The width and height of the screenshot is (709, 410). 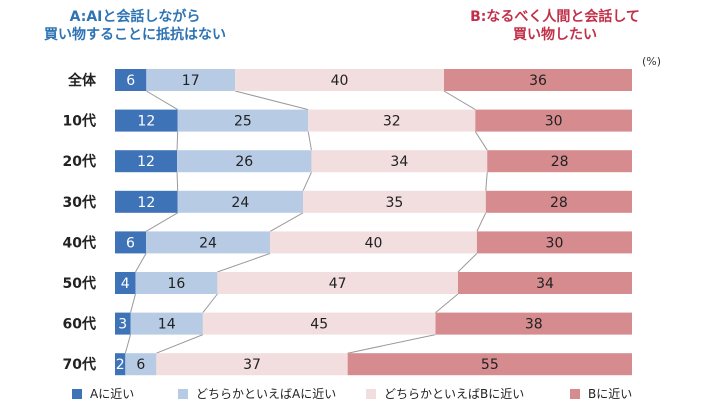 What do you see at coordinates (243, 122) in the screenshot?
I see `data-label: 25` at bounding box center [243, 122].